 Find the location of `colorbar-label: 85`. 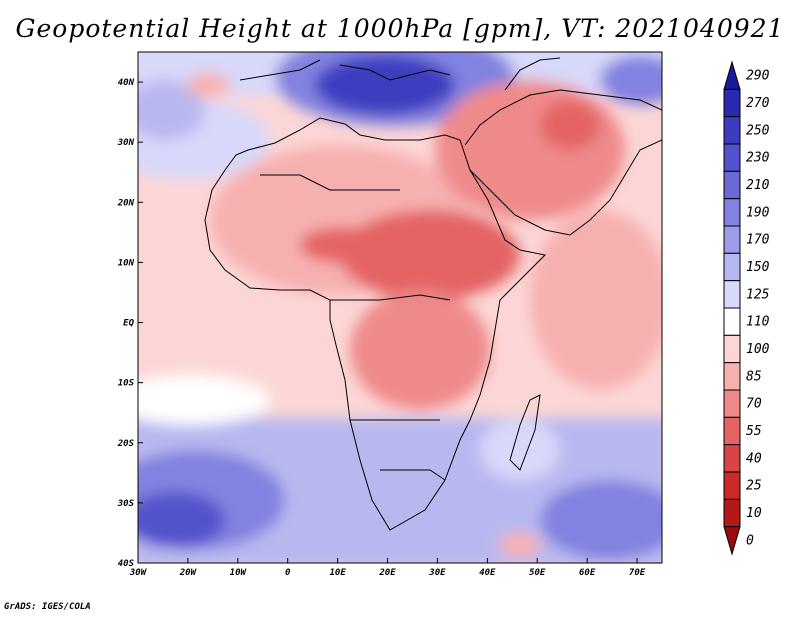

colorbar-label: 85 is located at coordinates (754, 376).